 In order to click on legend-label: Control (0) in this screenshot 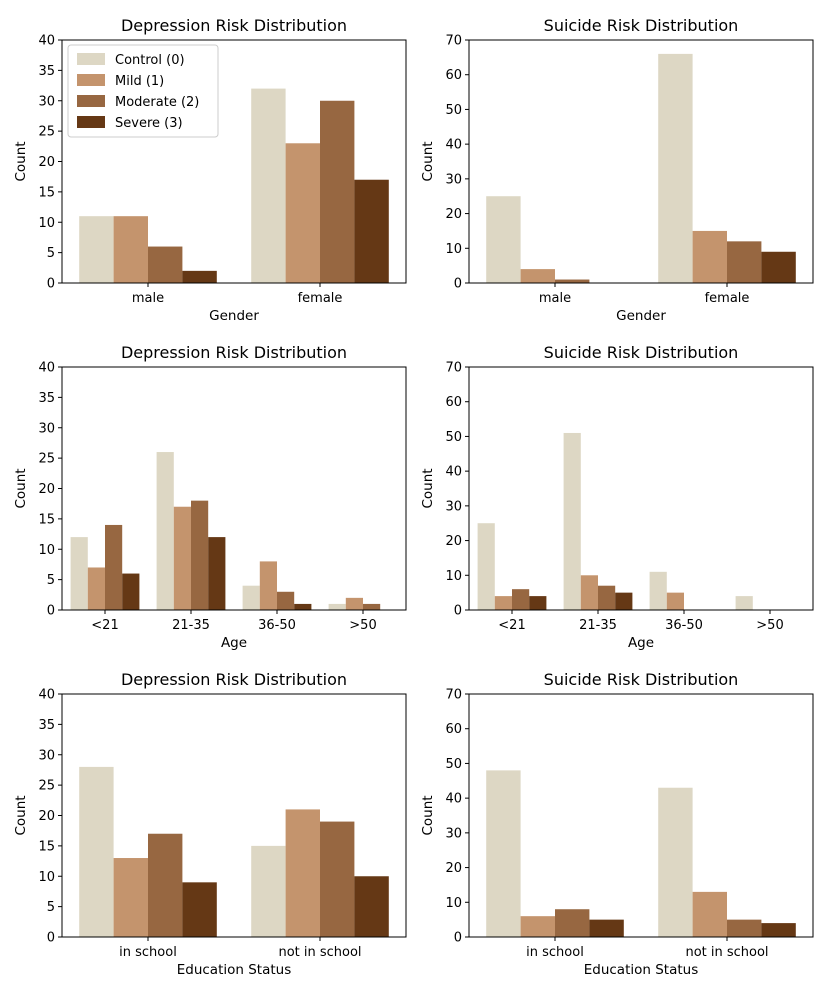, I will do `click(150, 60)`.